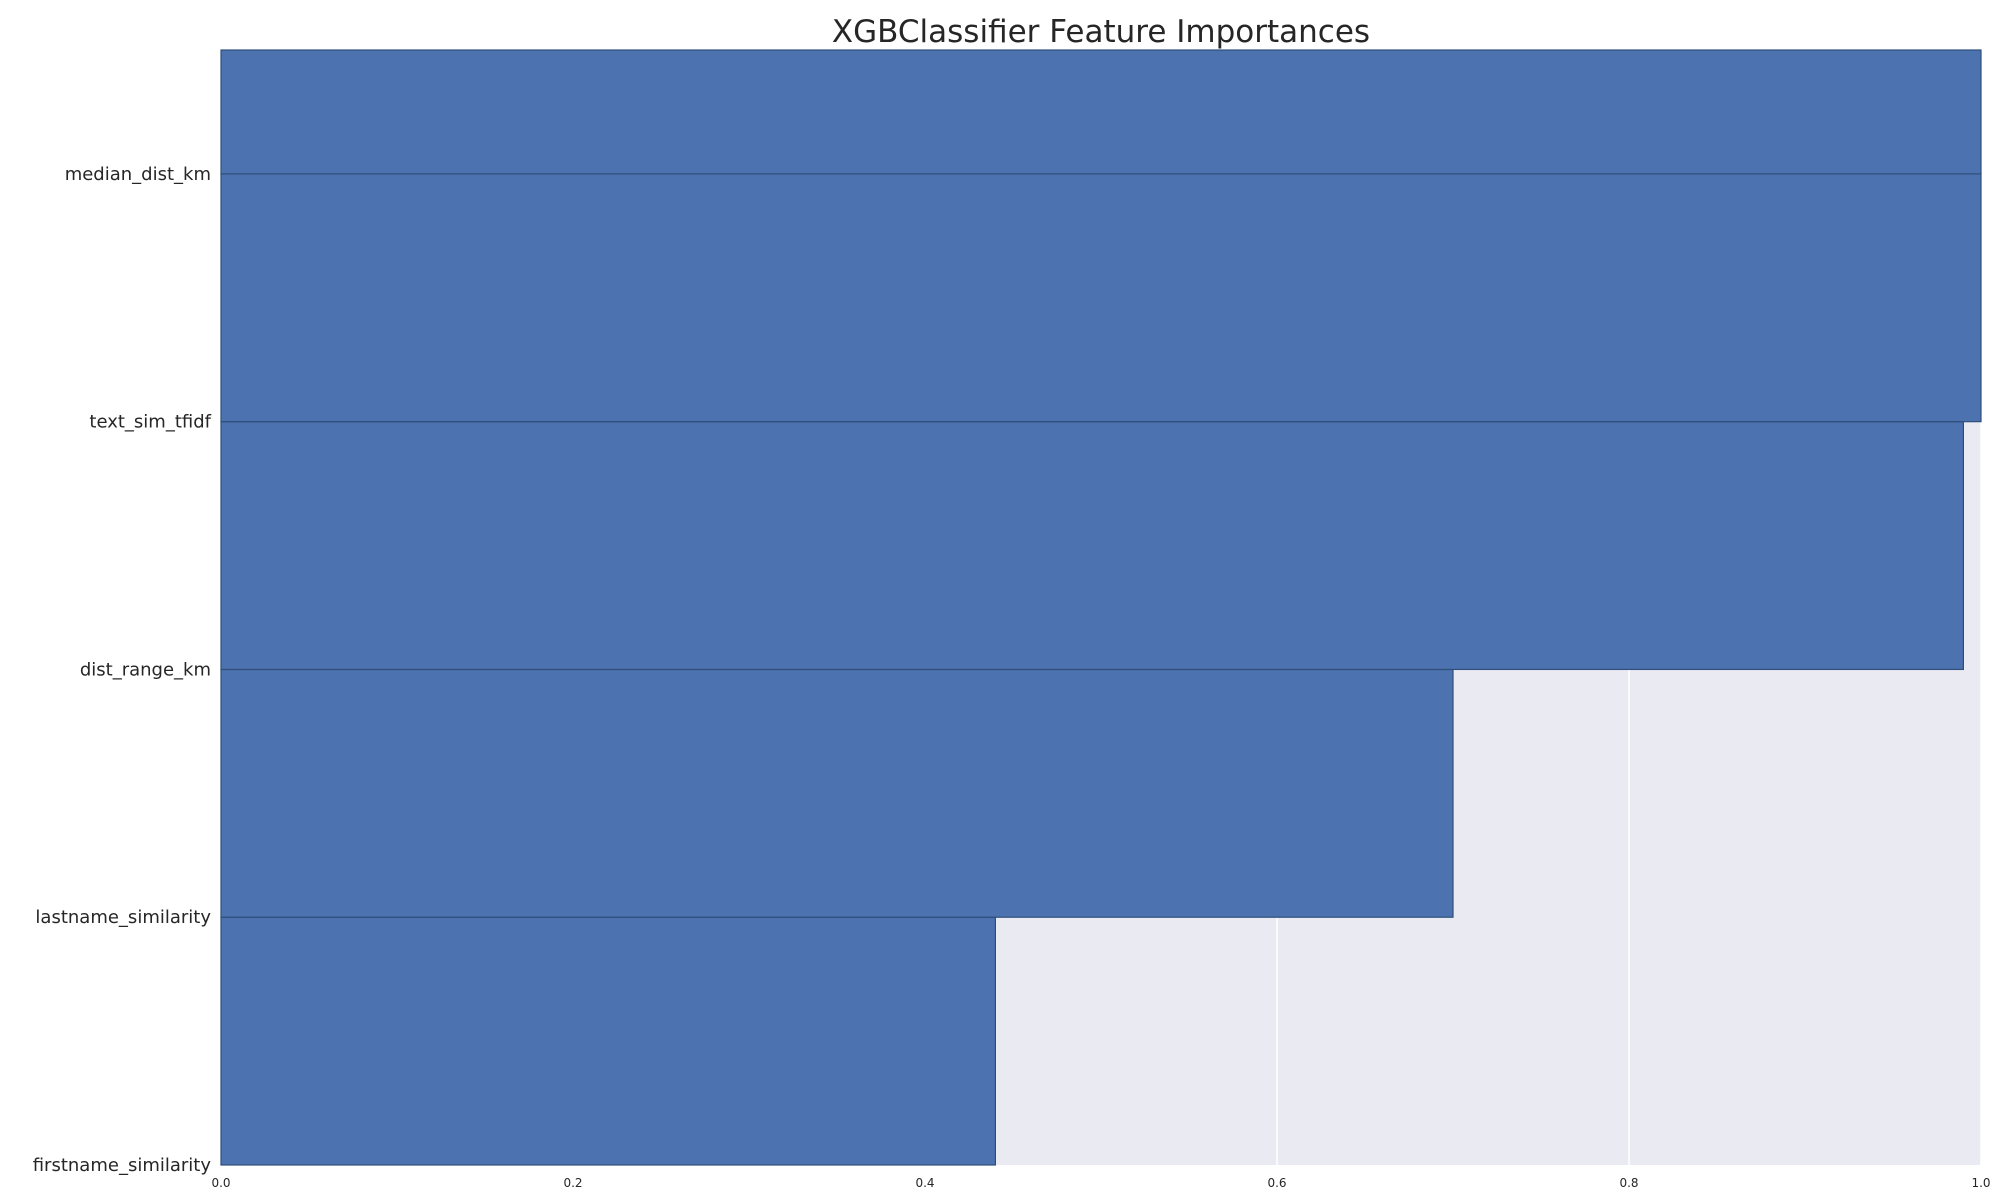 The height and width of the screenshot is (1200, 2000). What do you see at coordinates (1276, 1183) in the screenshot?
I see `x-tick-label: 0.6` at bounding box center [1276, 1183].